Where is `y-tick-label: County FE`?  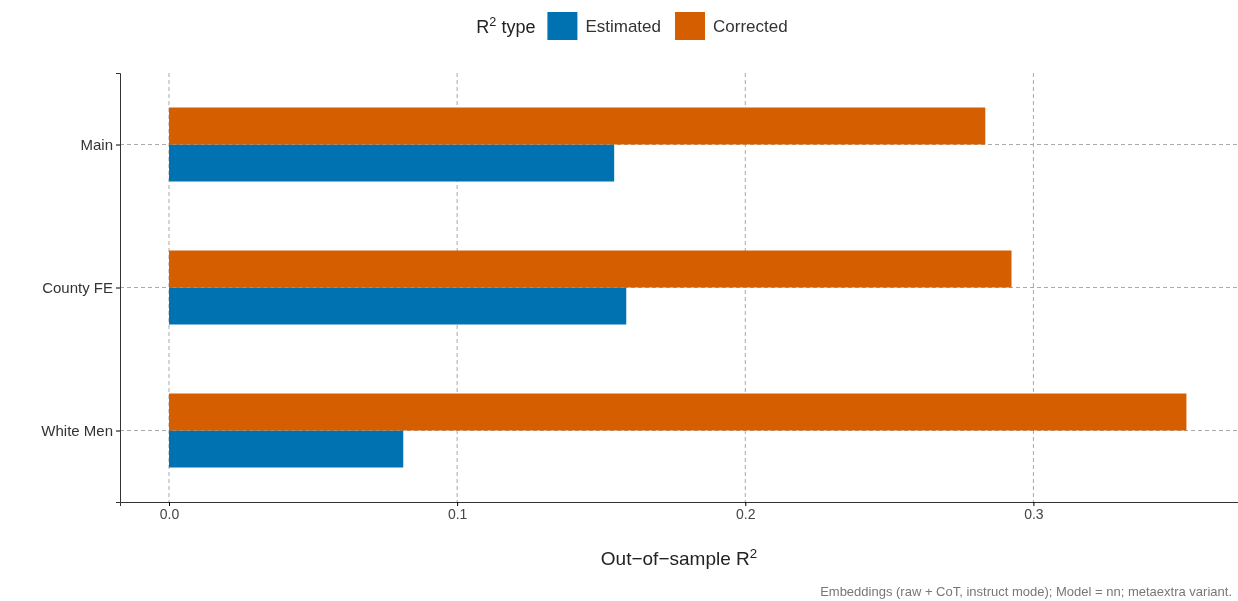 y-tick-label: County FE is located at coordinates (77, 287).